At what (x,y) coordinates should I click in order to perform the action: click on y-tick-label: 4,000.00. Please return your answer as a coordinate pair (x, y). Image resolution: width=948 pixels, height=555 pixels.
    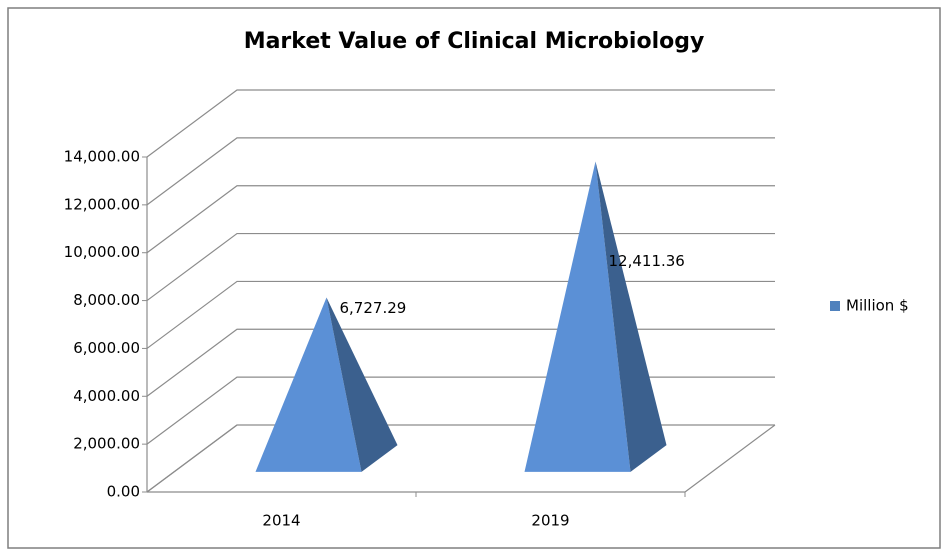
    Looking at the image, I should click on (106, 396).